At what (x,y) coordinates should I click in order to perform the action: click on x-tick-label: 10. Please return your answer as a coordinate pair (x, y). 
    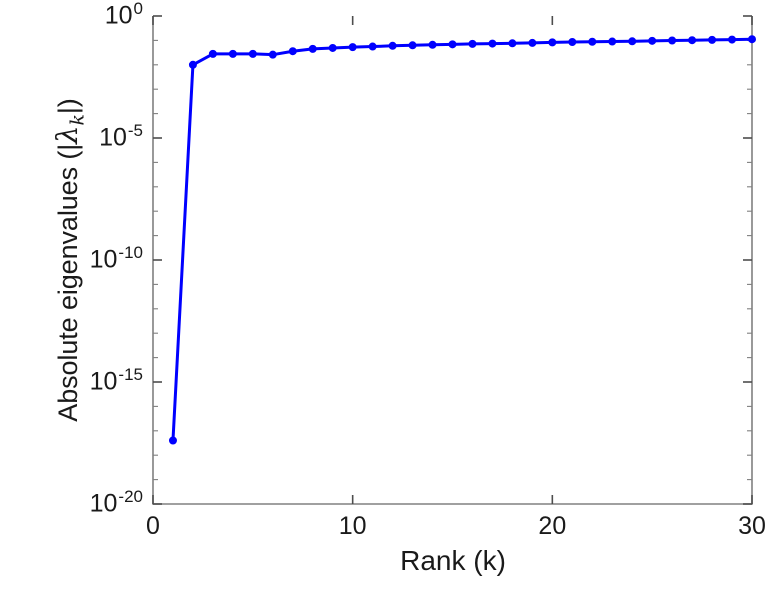
    Looking at the image, I should click on (352, 526).